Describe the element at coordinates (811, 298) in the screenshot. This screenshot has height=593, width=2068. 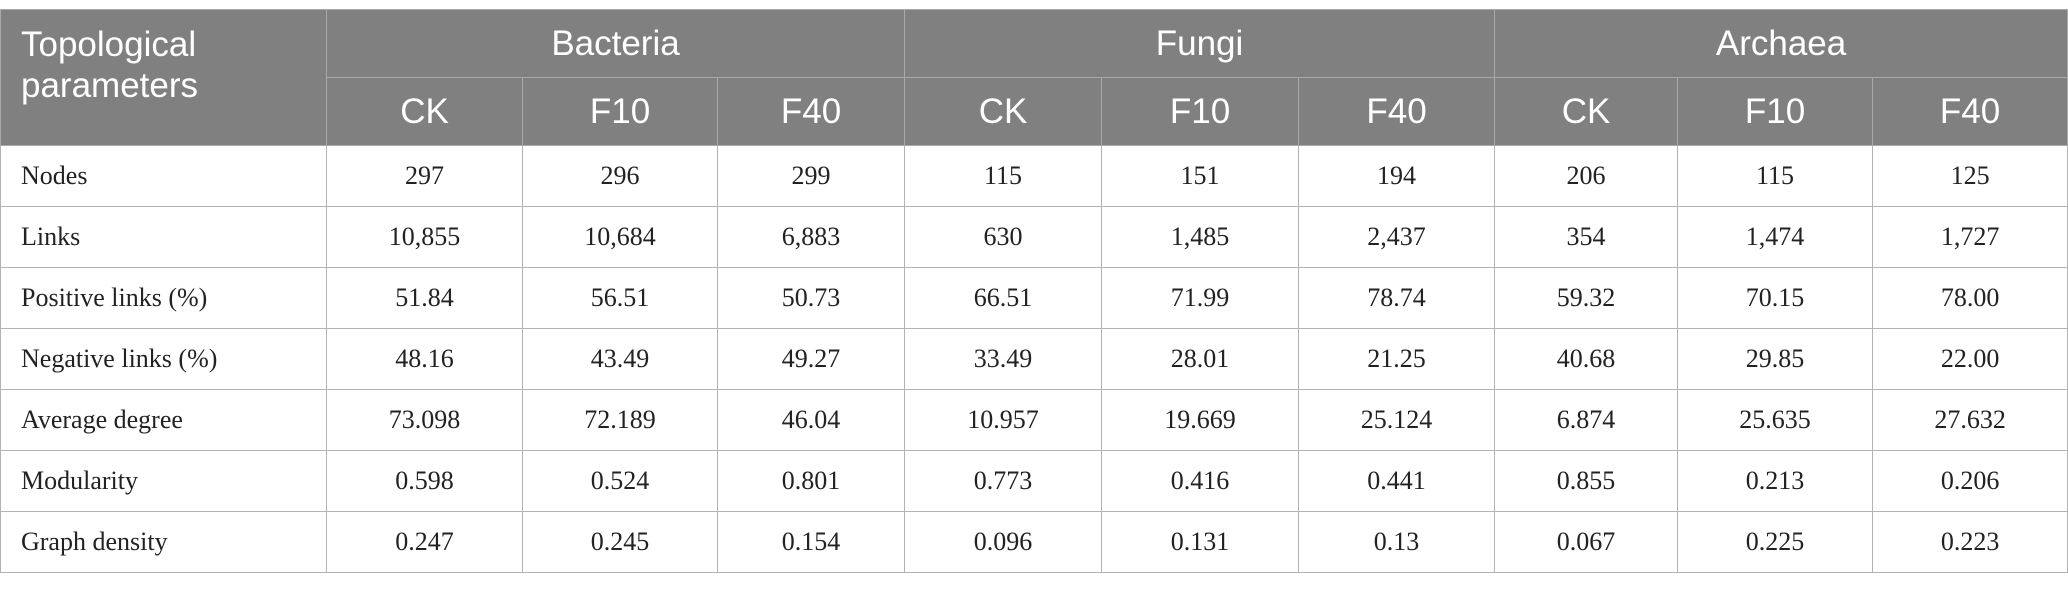
I see `table-cell: 50.73` at that location.